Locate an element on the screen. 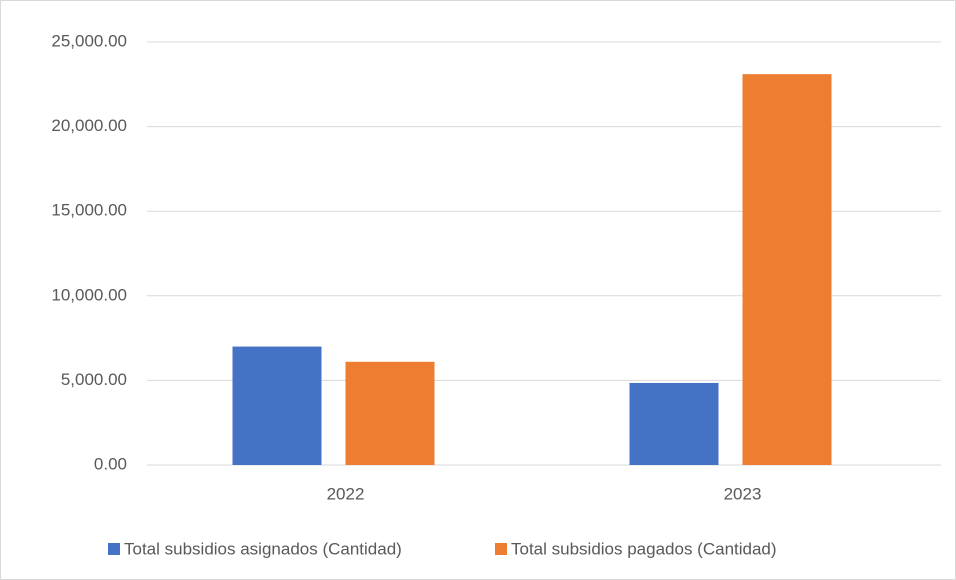  y-tick-label: 15,000.00 is located at coordinates (89, 210).